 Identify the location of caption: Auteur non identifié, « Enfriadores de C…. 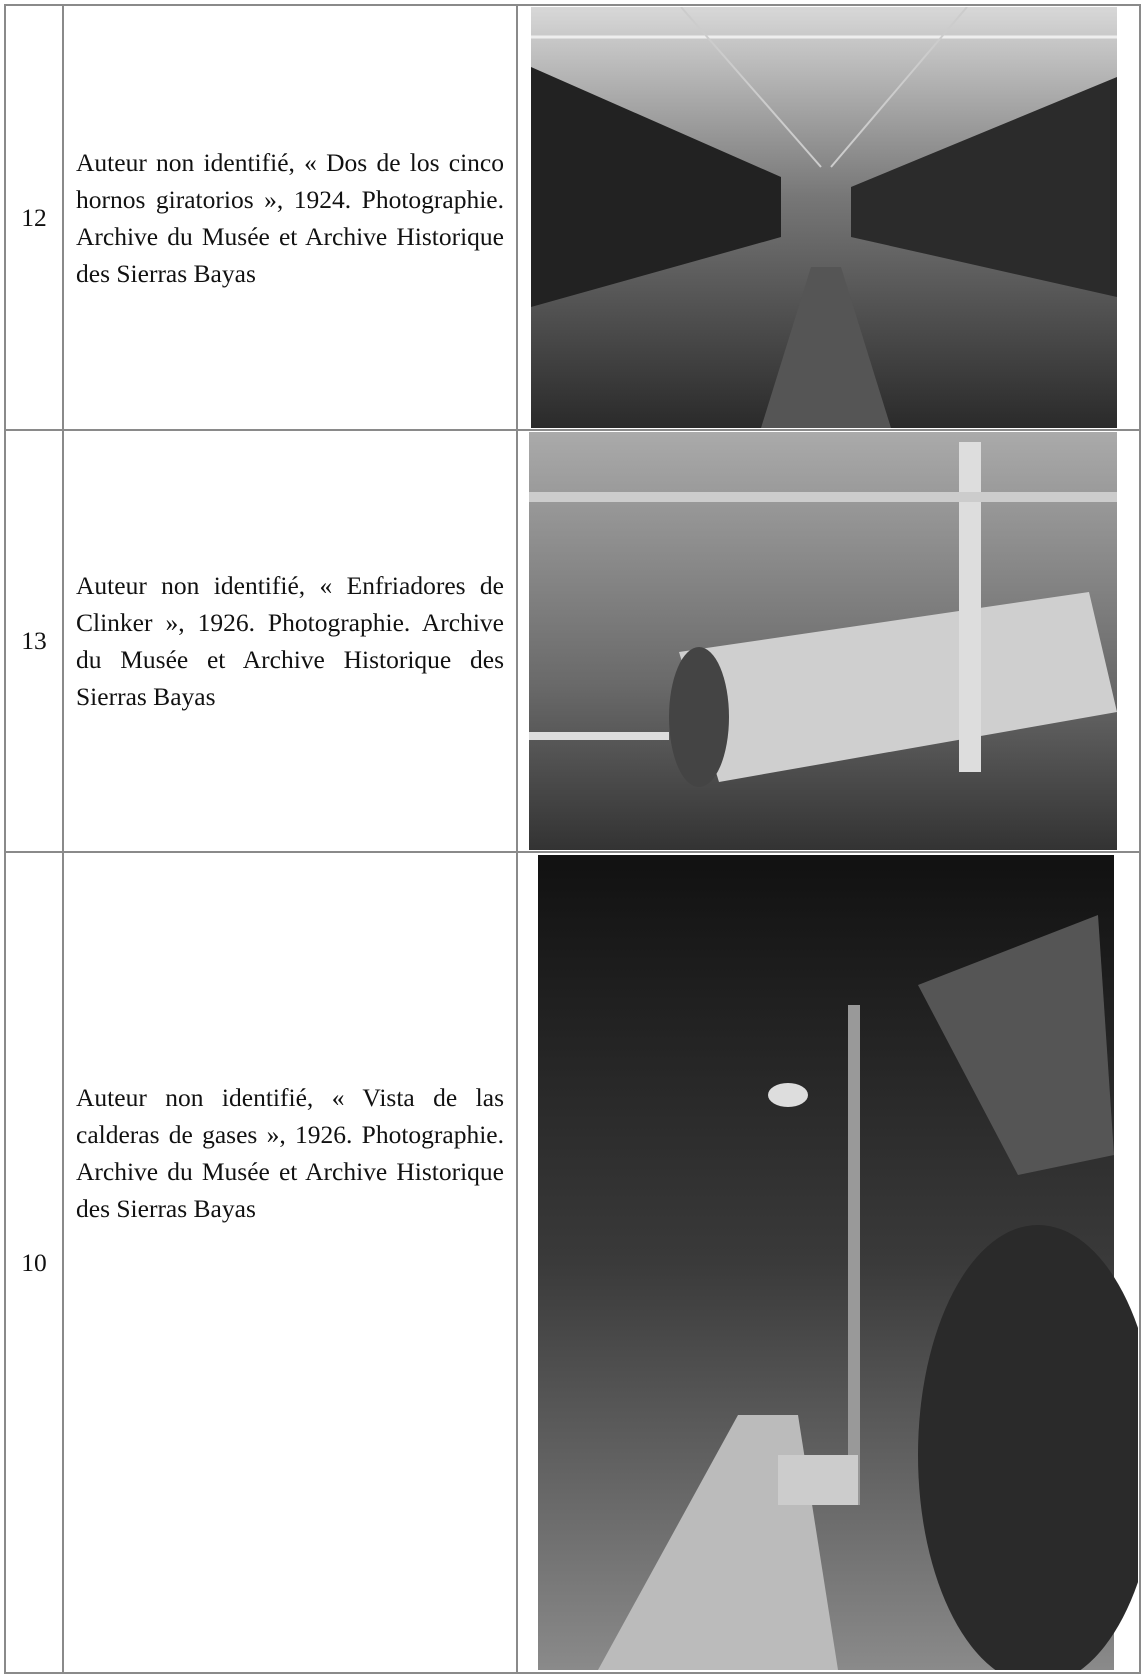
(290, 641).